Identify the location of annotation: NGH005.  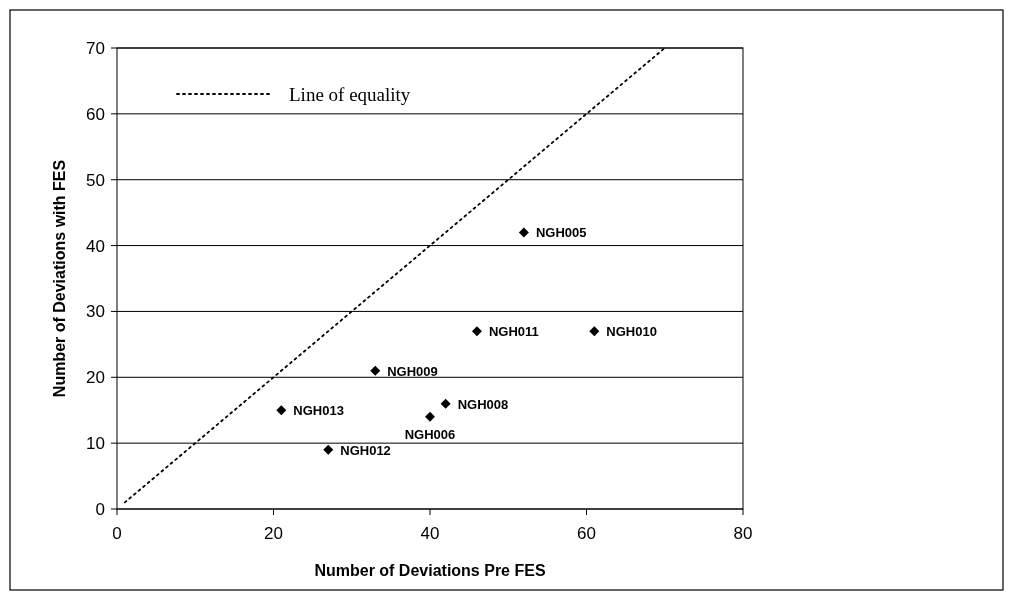
(561, 233).